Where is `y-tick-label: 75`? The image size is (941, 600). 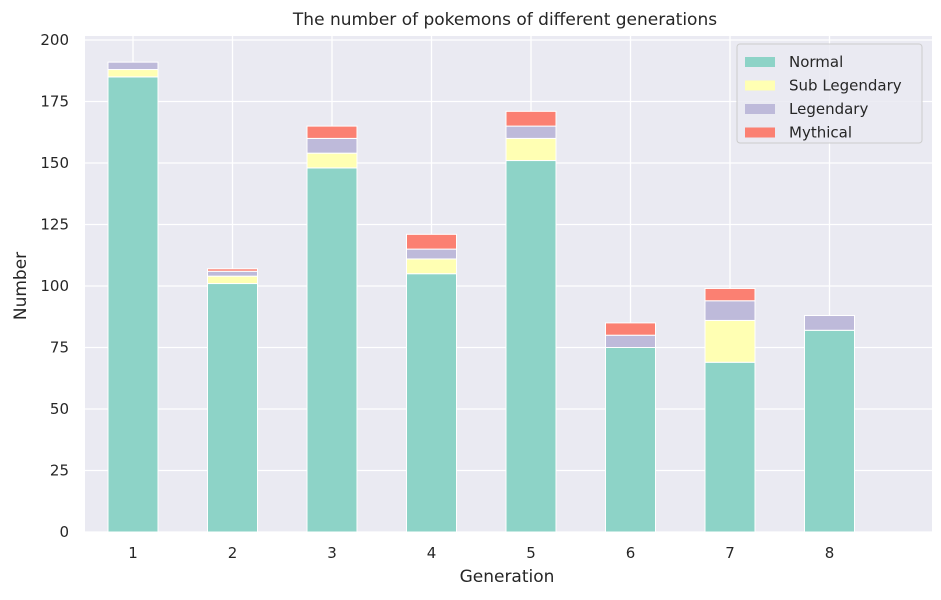 y-tick-label: 75 is located at coordinates (59, 348).